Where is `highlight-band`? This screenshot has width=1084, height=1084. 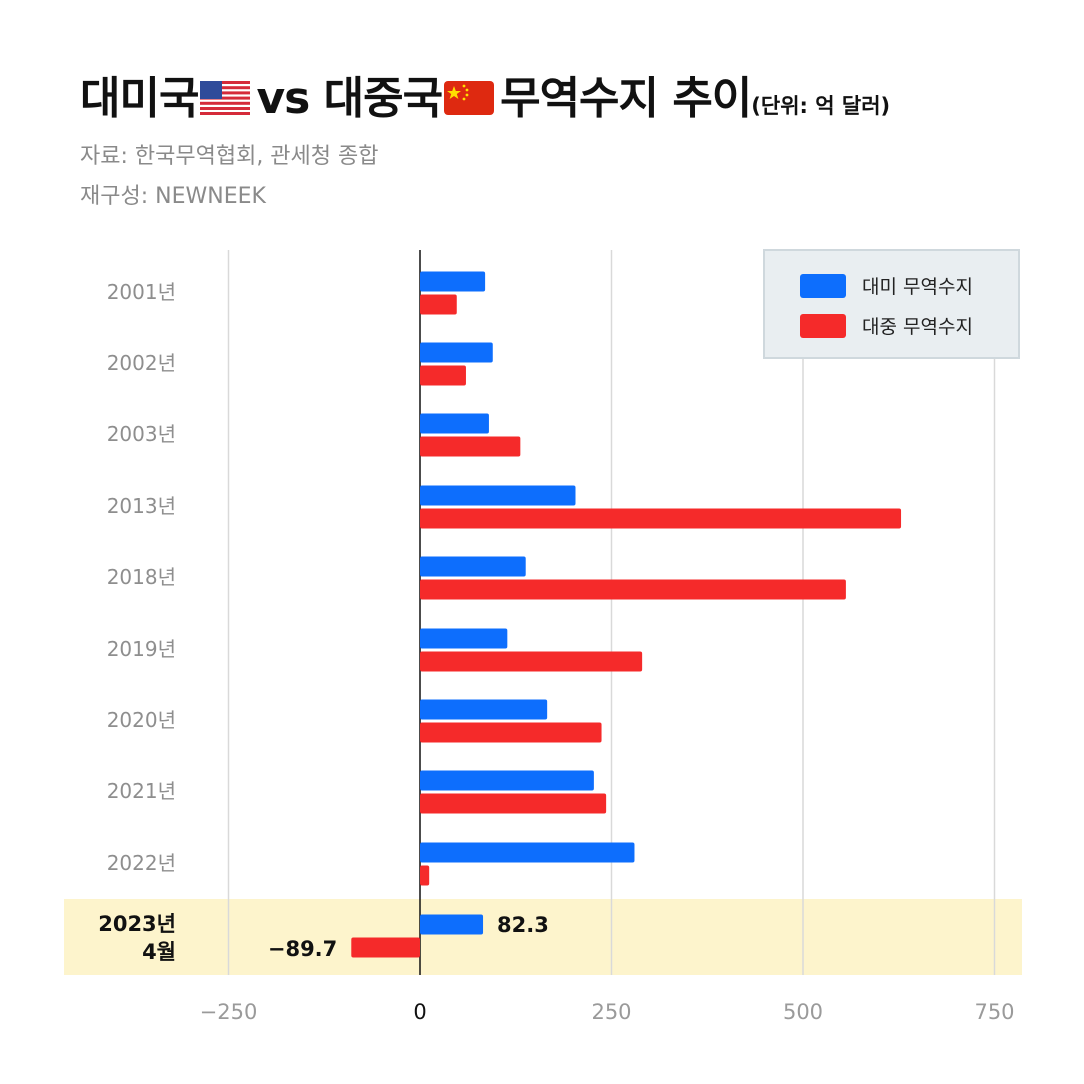
highlight-band is located at coordinates (543, 937).